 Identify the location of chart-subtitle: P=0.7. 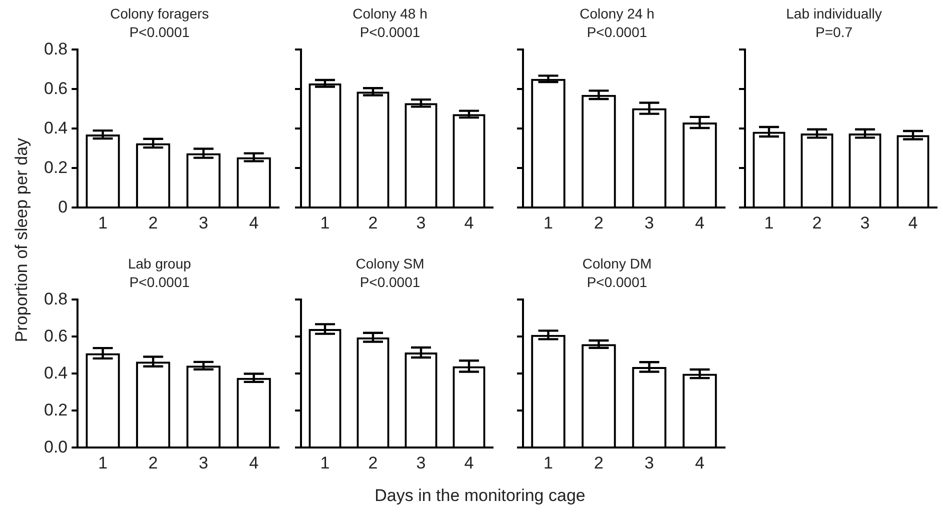
(834, 32).